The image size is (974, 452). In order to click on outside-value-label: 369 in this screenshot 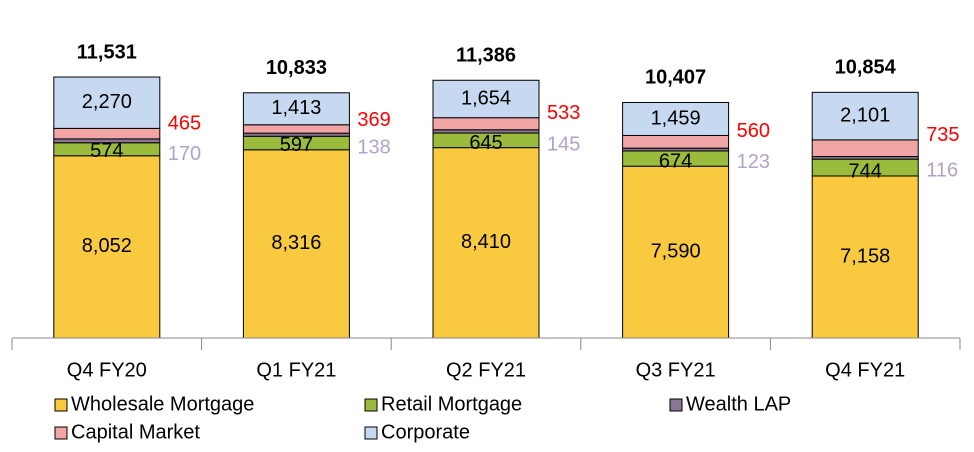, I will do `click(373, 120)`.